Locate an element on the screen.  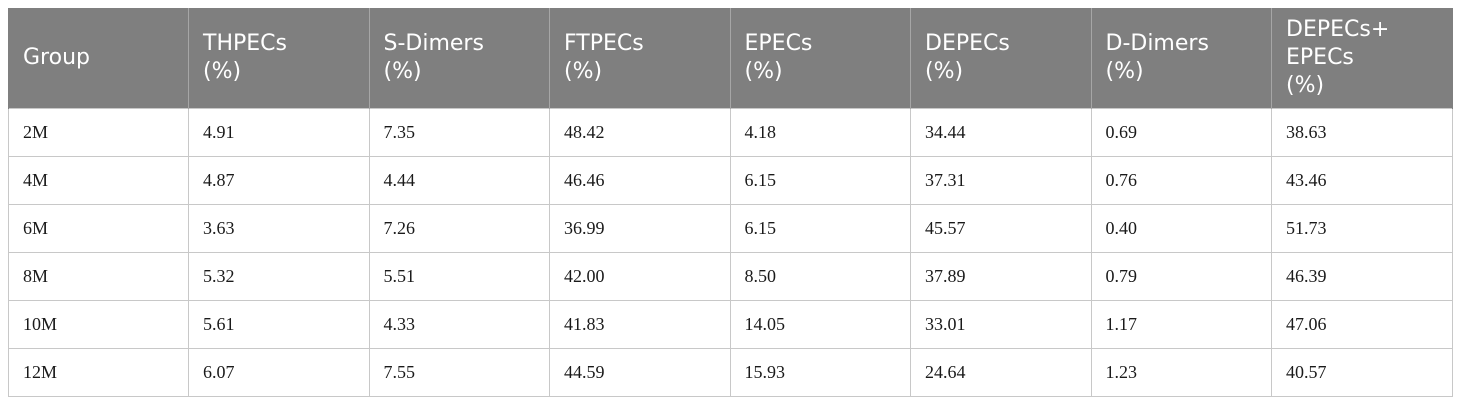
table-cell: 5.51 is located at coordinates (459, 276).